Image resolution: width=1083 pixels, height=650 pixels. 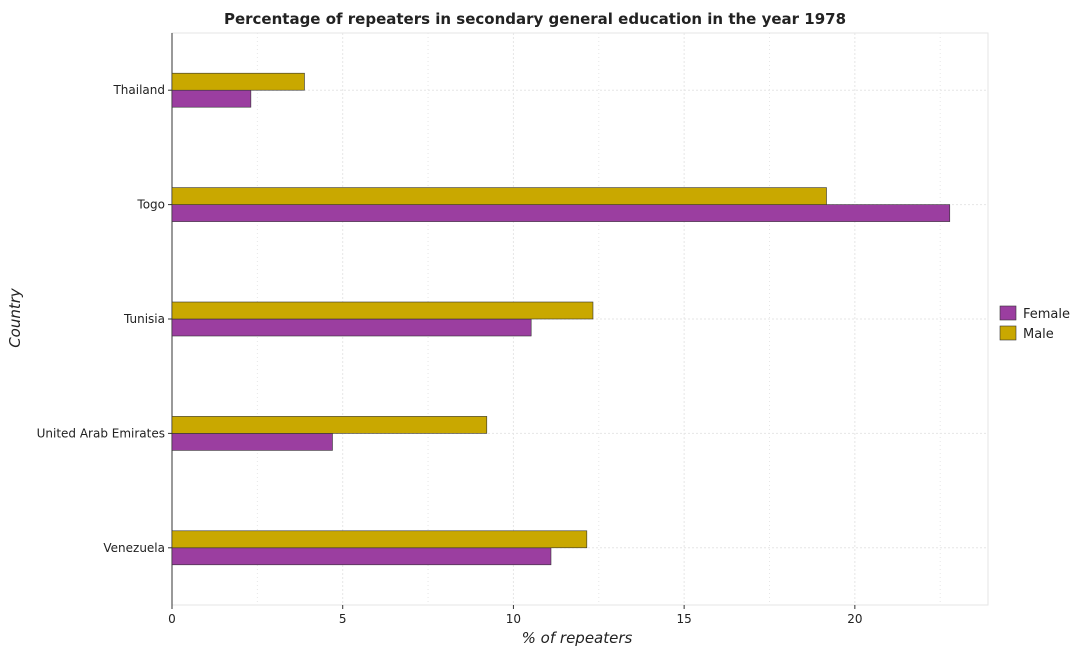 I want to click on bar-female-tunisia, so click(x=351, y=327).